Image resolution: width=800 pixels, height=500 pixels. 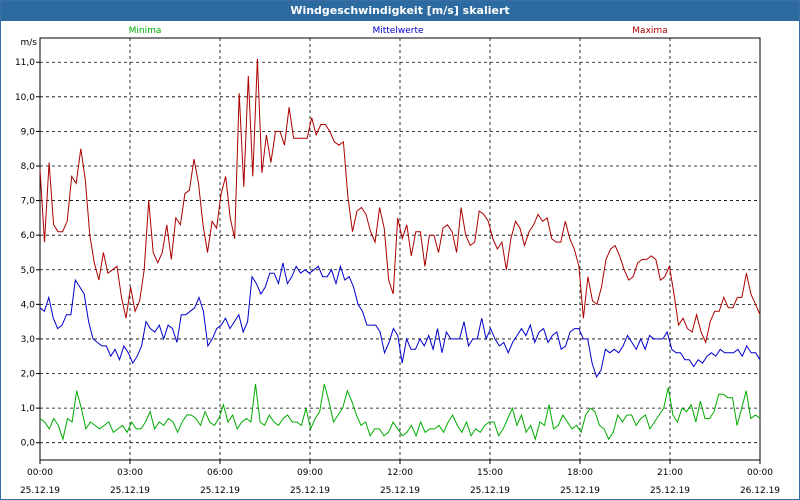 What do you see at coordinates (28, 167) in the screenshot?
I see `y-tick-label: 8,0` at bounding box center [28, 167].